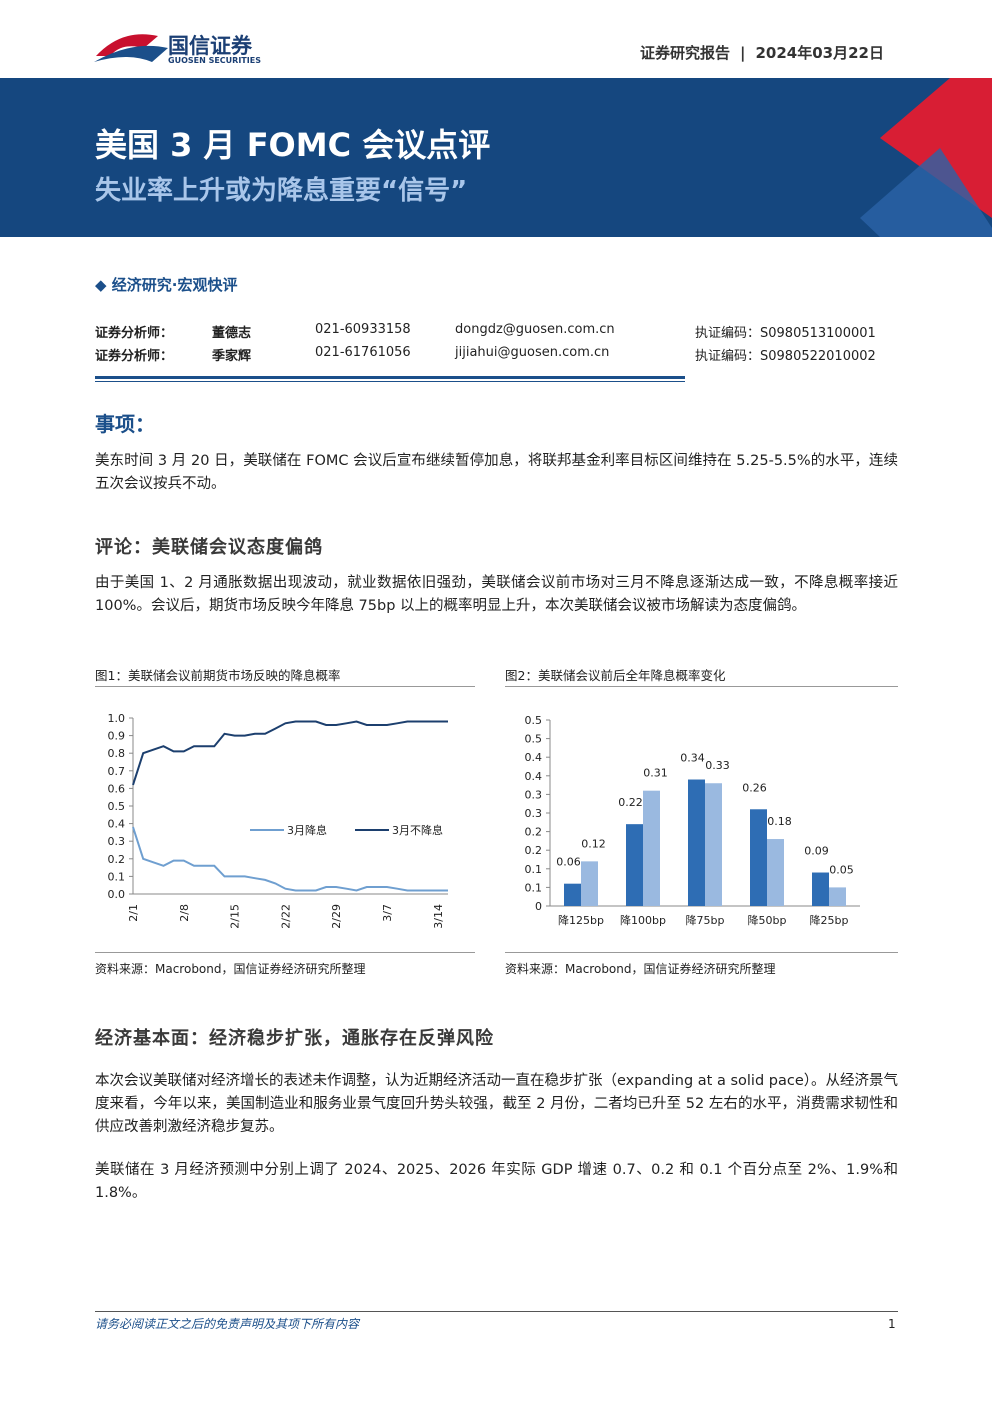 The width and height of the screenshot is (992, 1403). What do you see at coordinates (218, 675) in the screenshot?
I see `figure-caption: 图1：美联储会议前期货市场反映的降息概率` at bounding box center [218, 675].